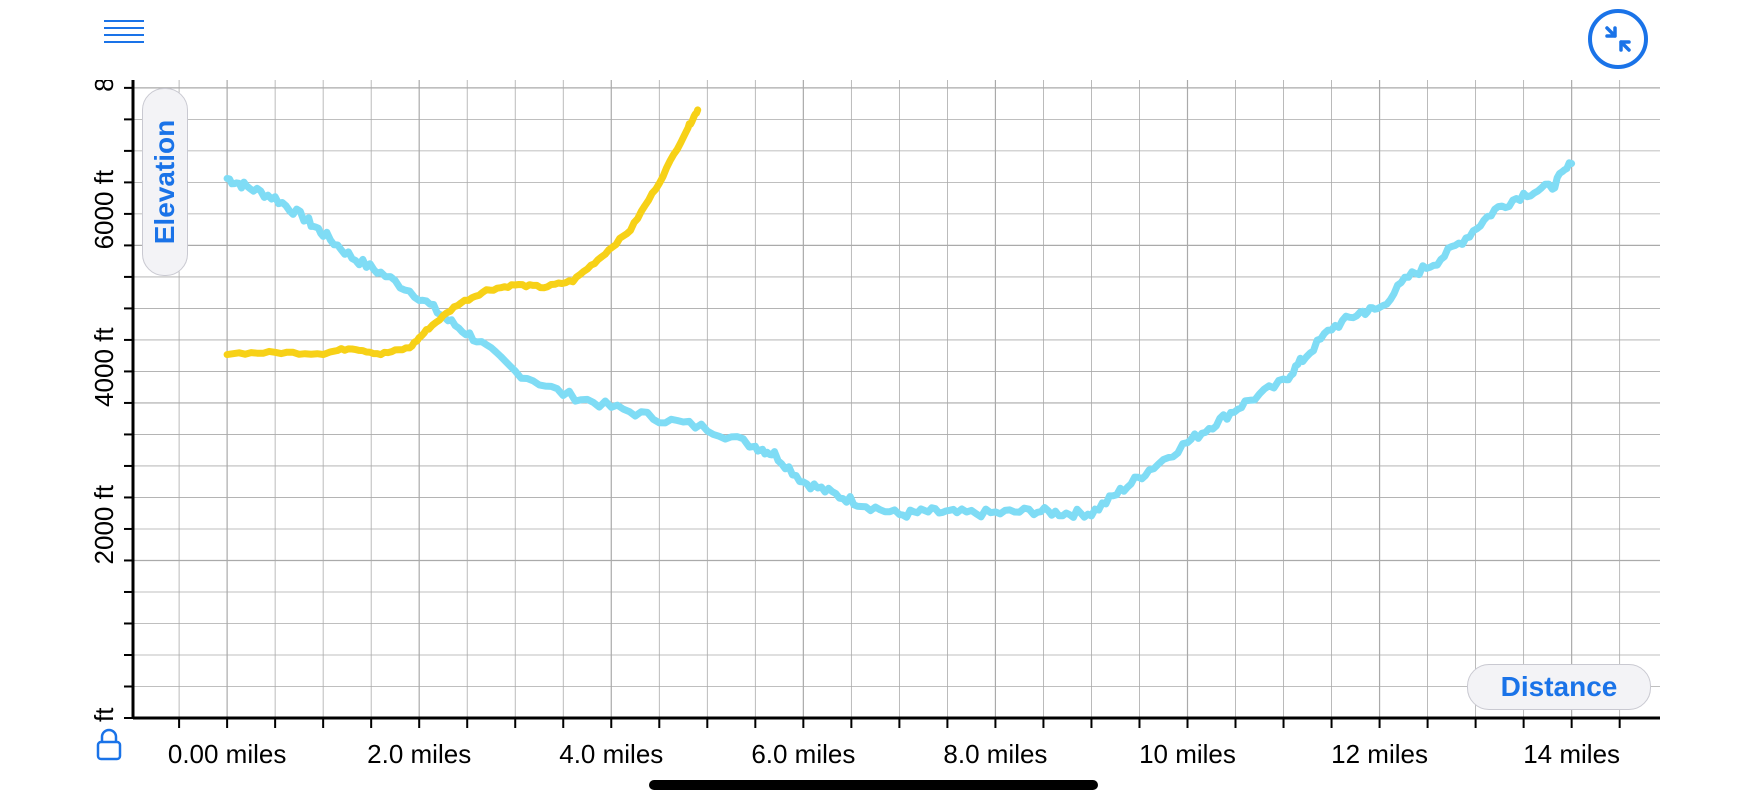 Image resolution: width=1747 pixels, height=807 pixels. Describe the element at coordinates (1187, 754) in the screenshot. I see `x-tick-label: 10 miles` at that location.